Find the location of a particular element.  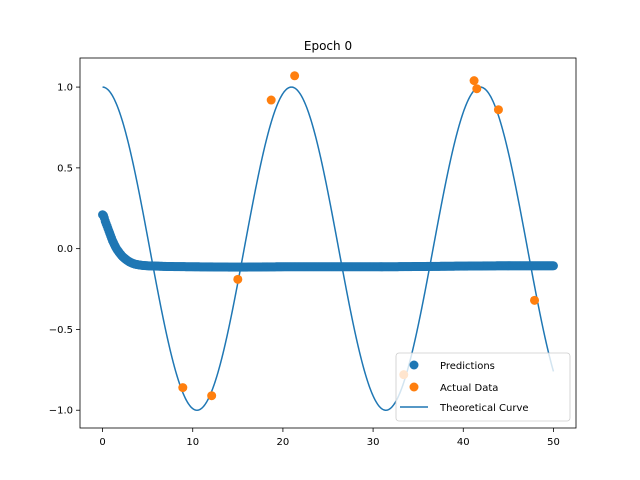

legend-label-theoretical-curve: Theoretical Curve is located at coordinates (484, 408).